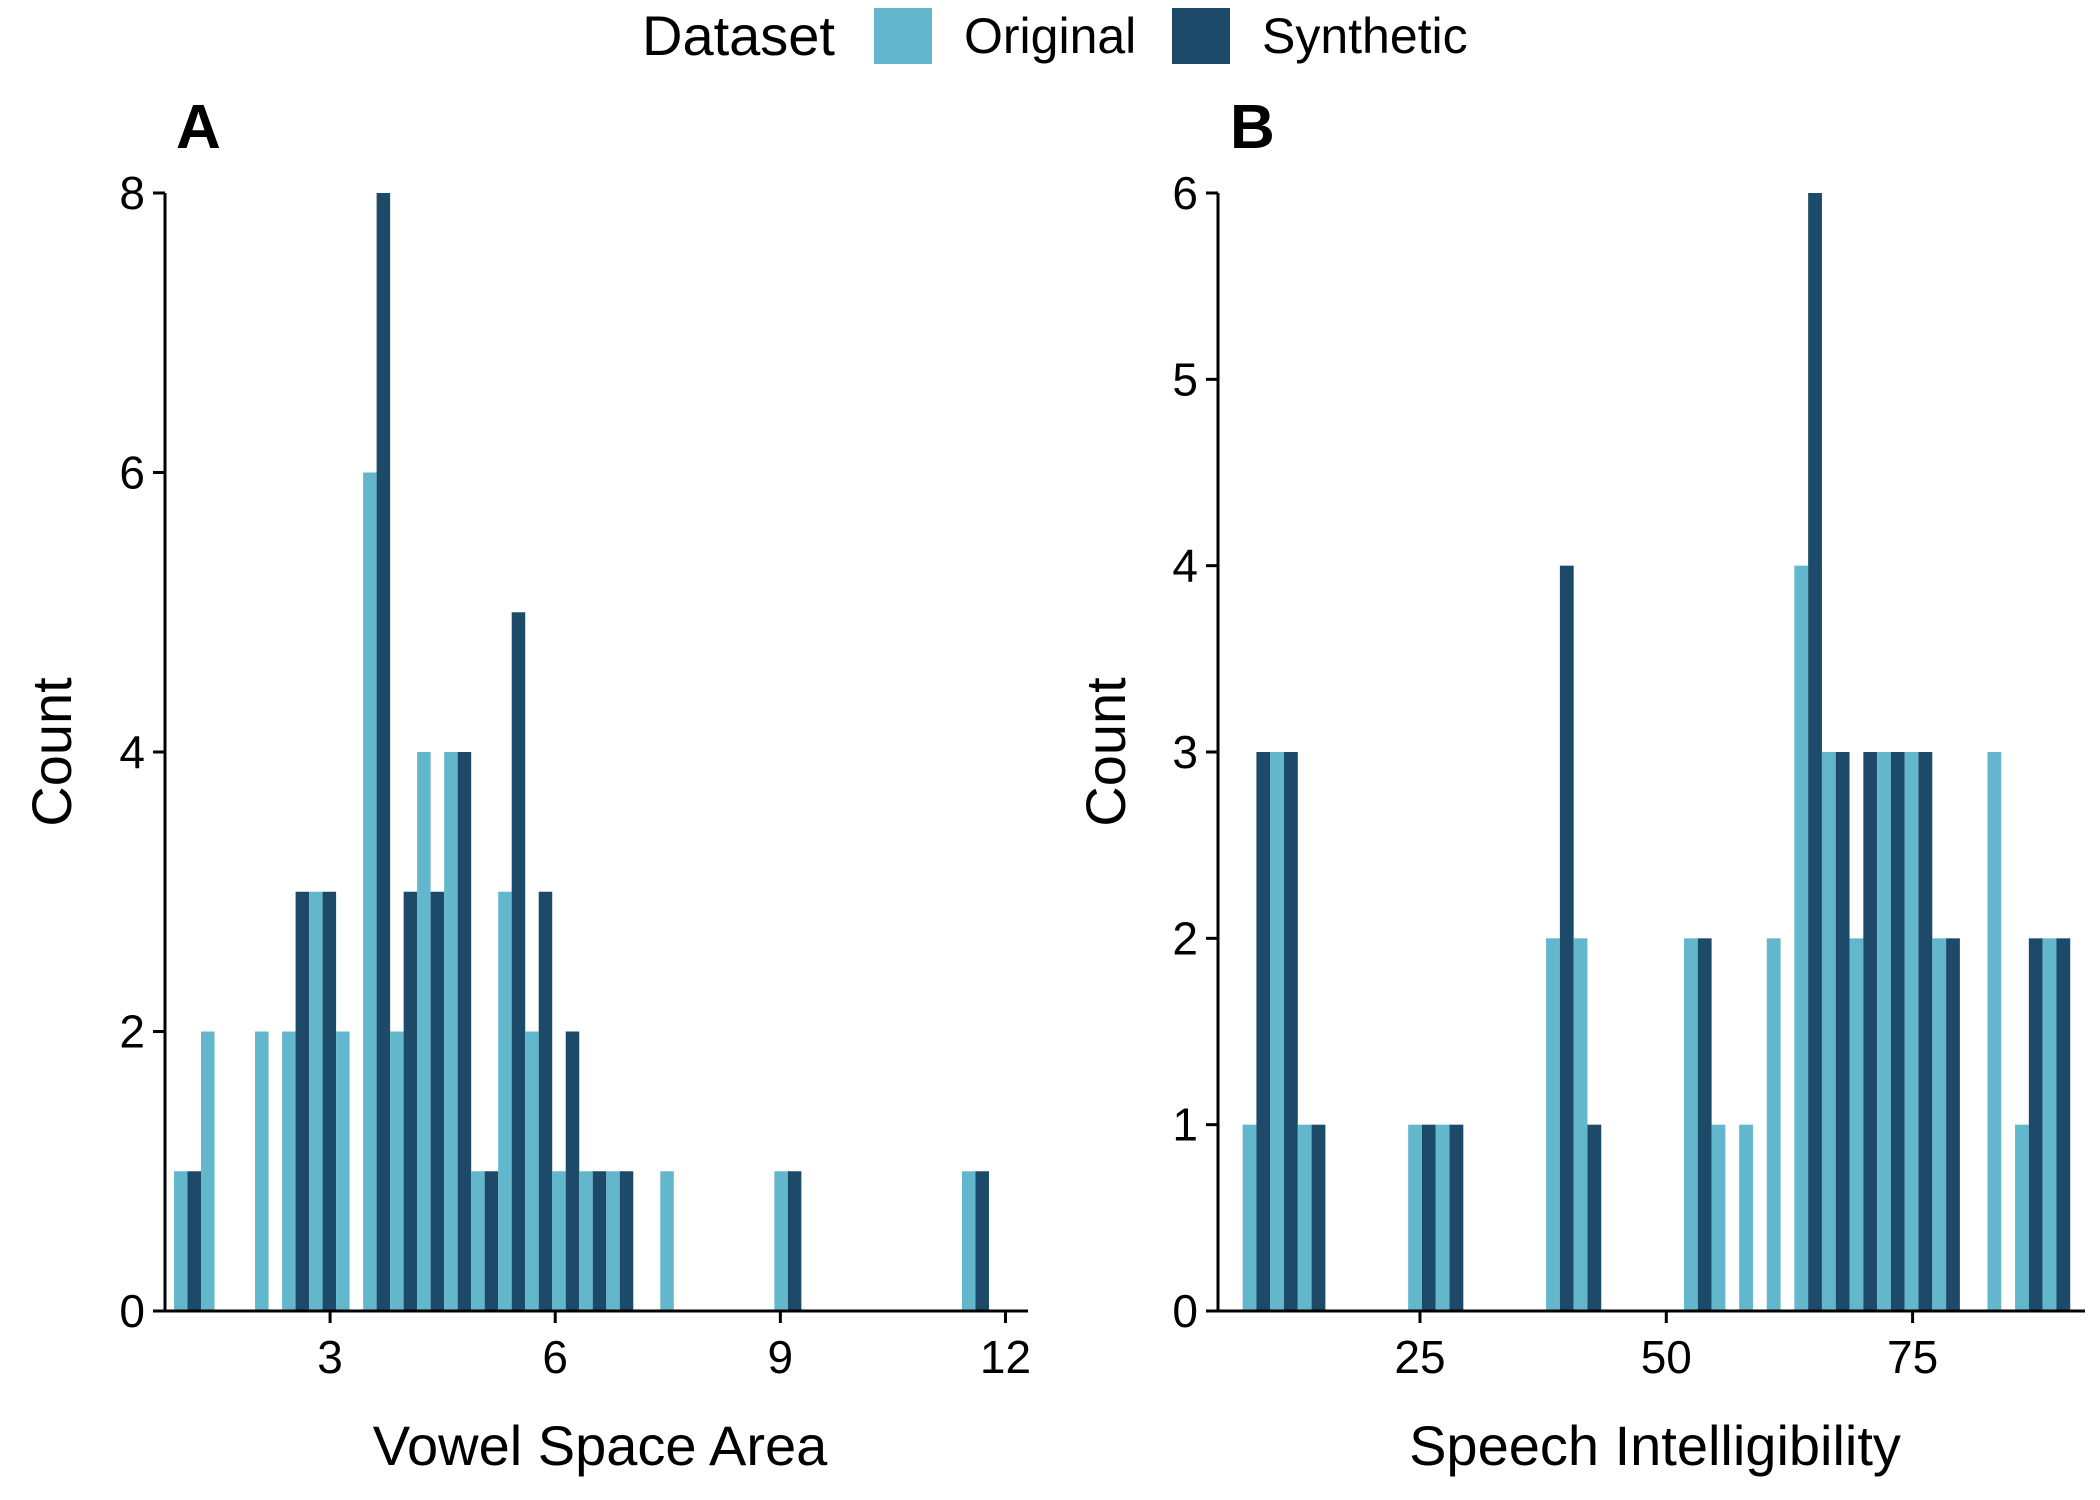 The width and height of the screenshot is (2100, 1500). What do you see at coordinates (1655, 1445) in the screenshot?
I see `panel-b-x-axis-title: Speech Intelligibility` at bounding box center [1655, 1445].